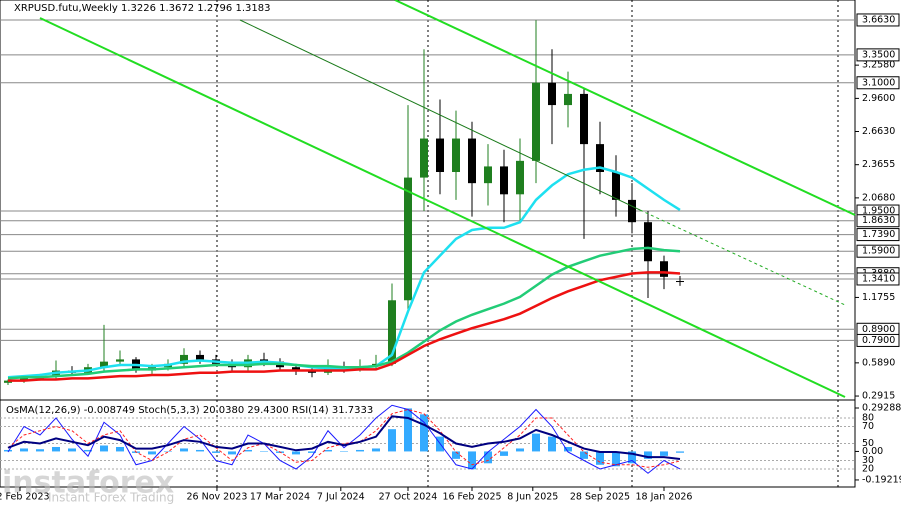  What do you see at coordinates (88, 483) in the screenshot?
I see `watermark-brand: instaforex` at bounding box center [88, 483].